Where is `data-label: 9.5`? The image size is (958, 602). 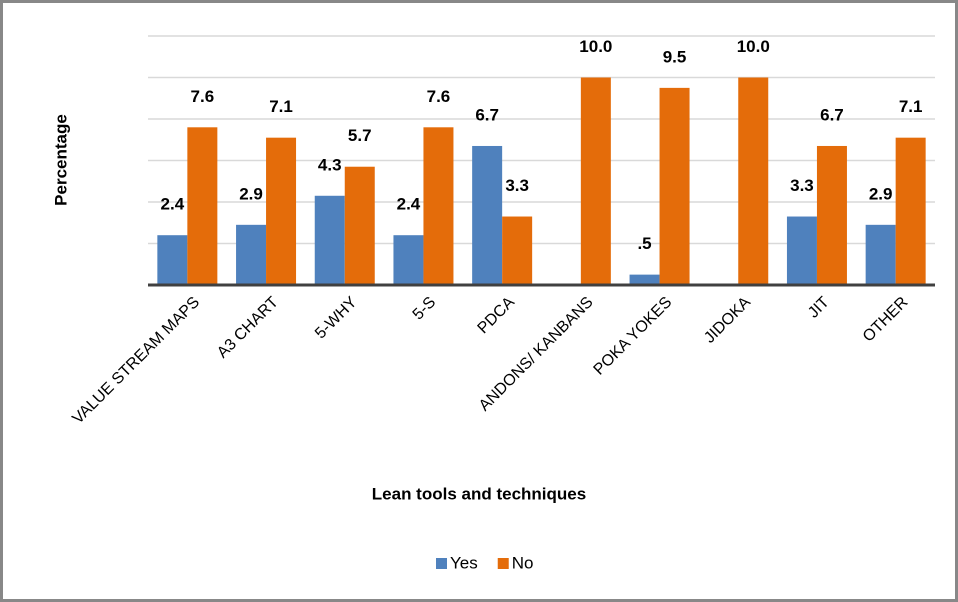 data-label: 9.5 is located at coordinates (675, 56).